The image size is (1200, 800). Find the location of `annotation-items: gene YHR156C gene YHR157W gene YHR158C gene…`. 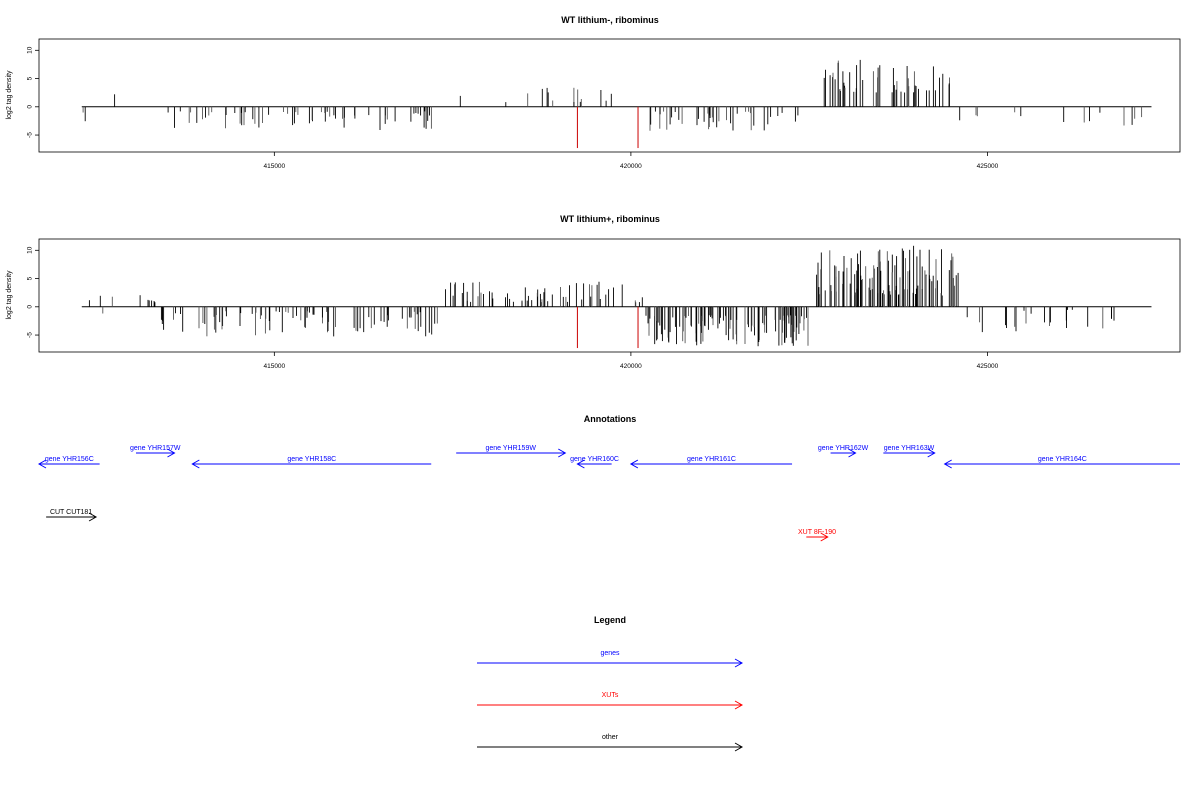

annotation-items: gene YHR156C gene YHR157W gene YHR158C gene… is located at coordinates (608, 493).